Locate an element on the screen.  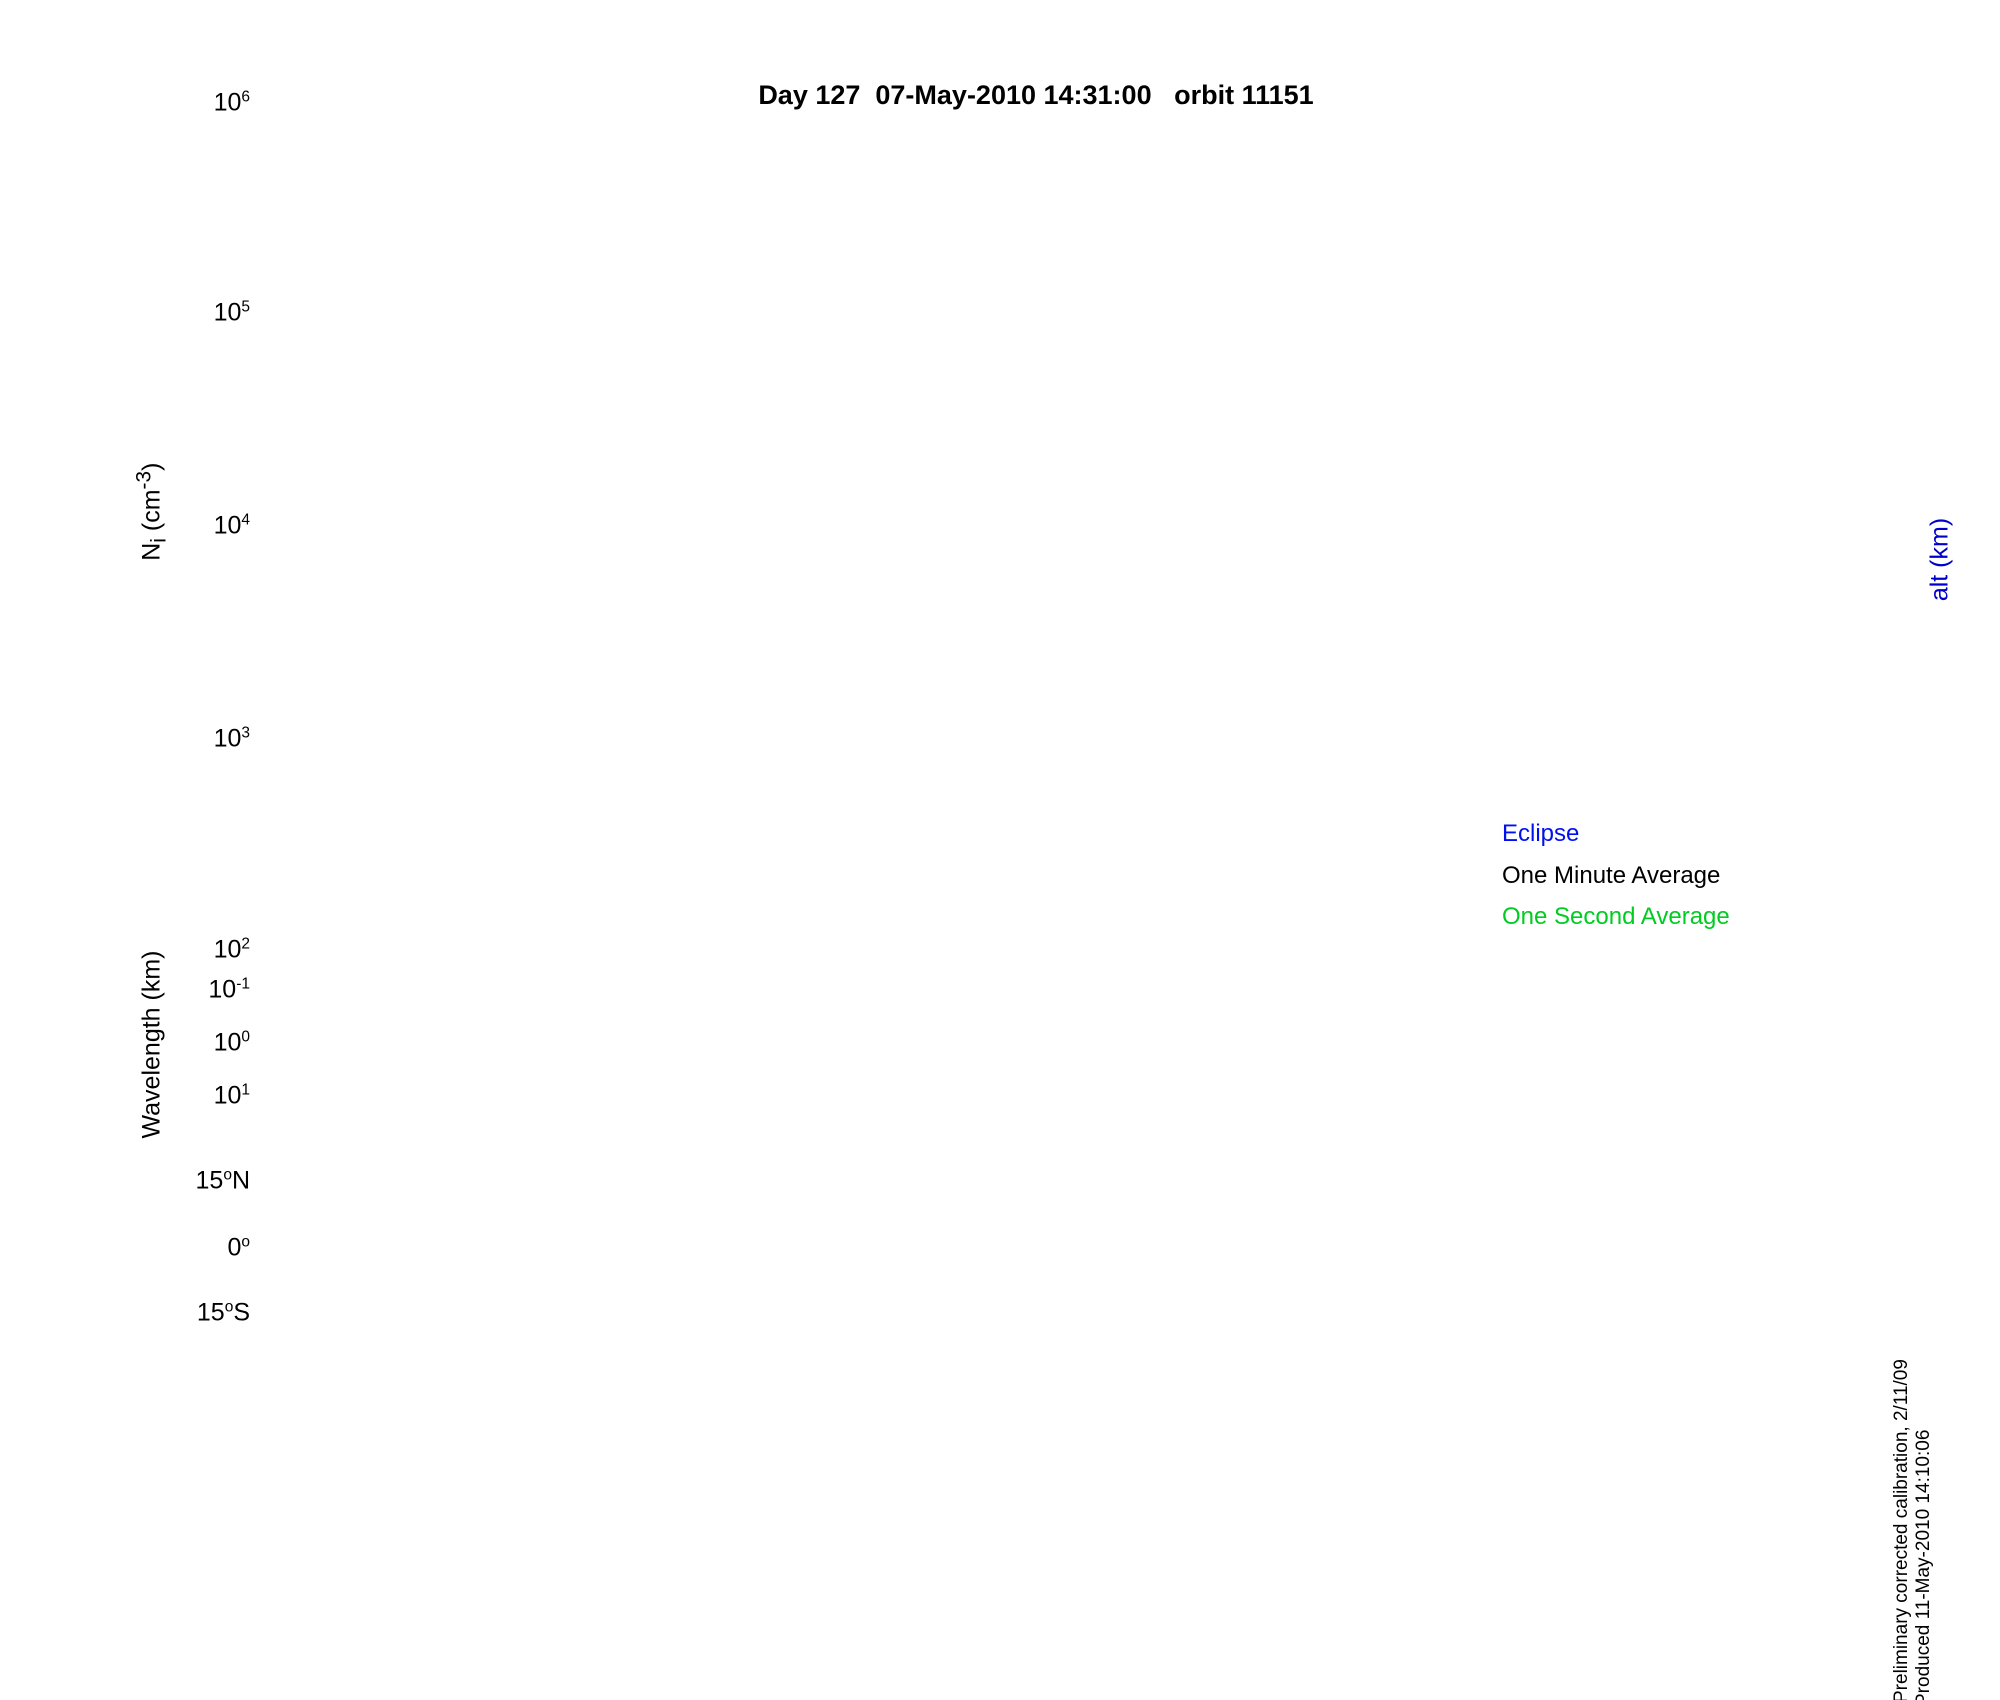
ytick-1e5: 10⁵ is located at coordinates (231, 312).